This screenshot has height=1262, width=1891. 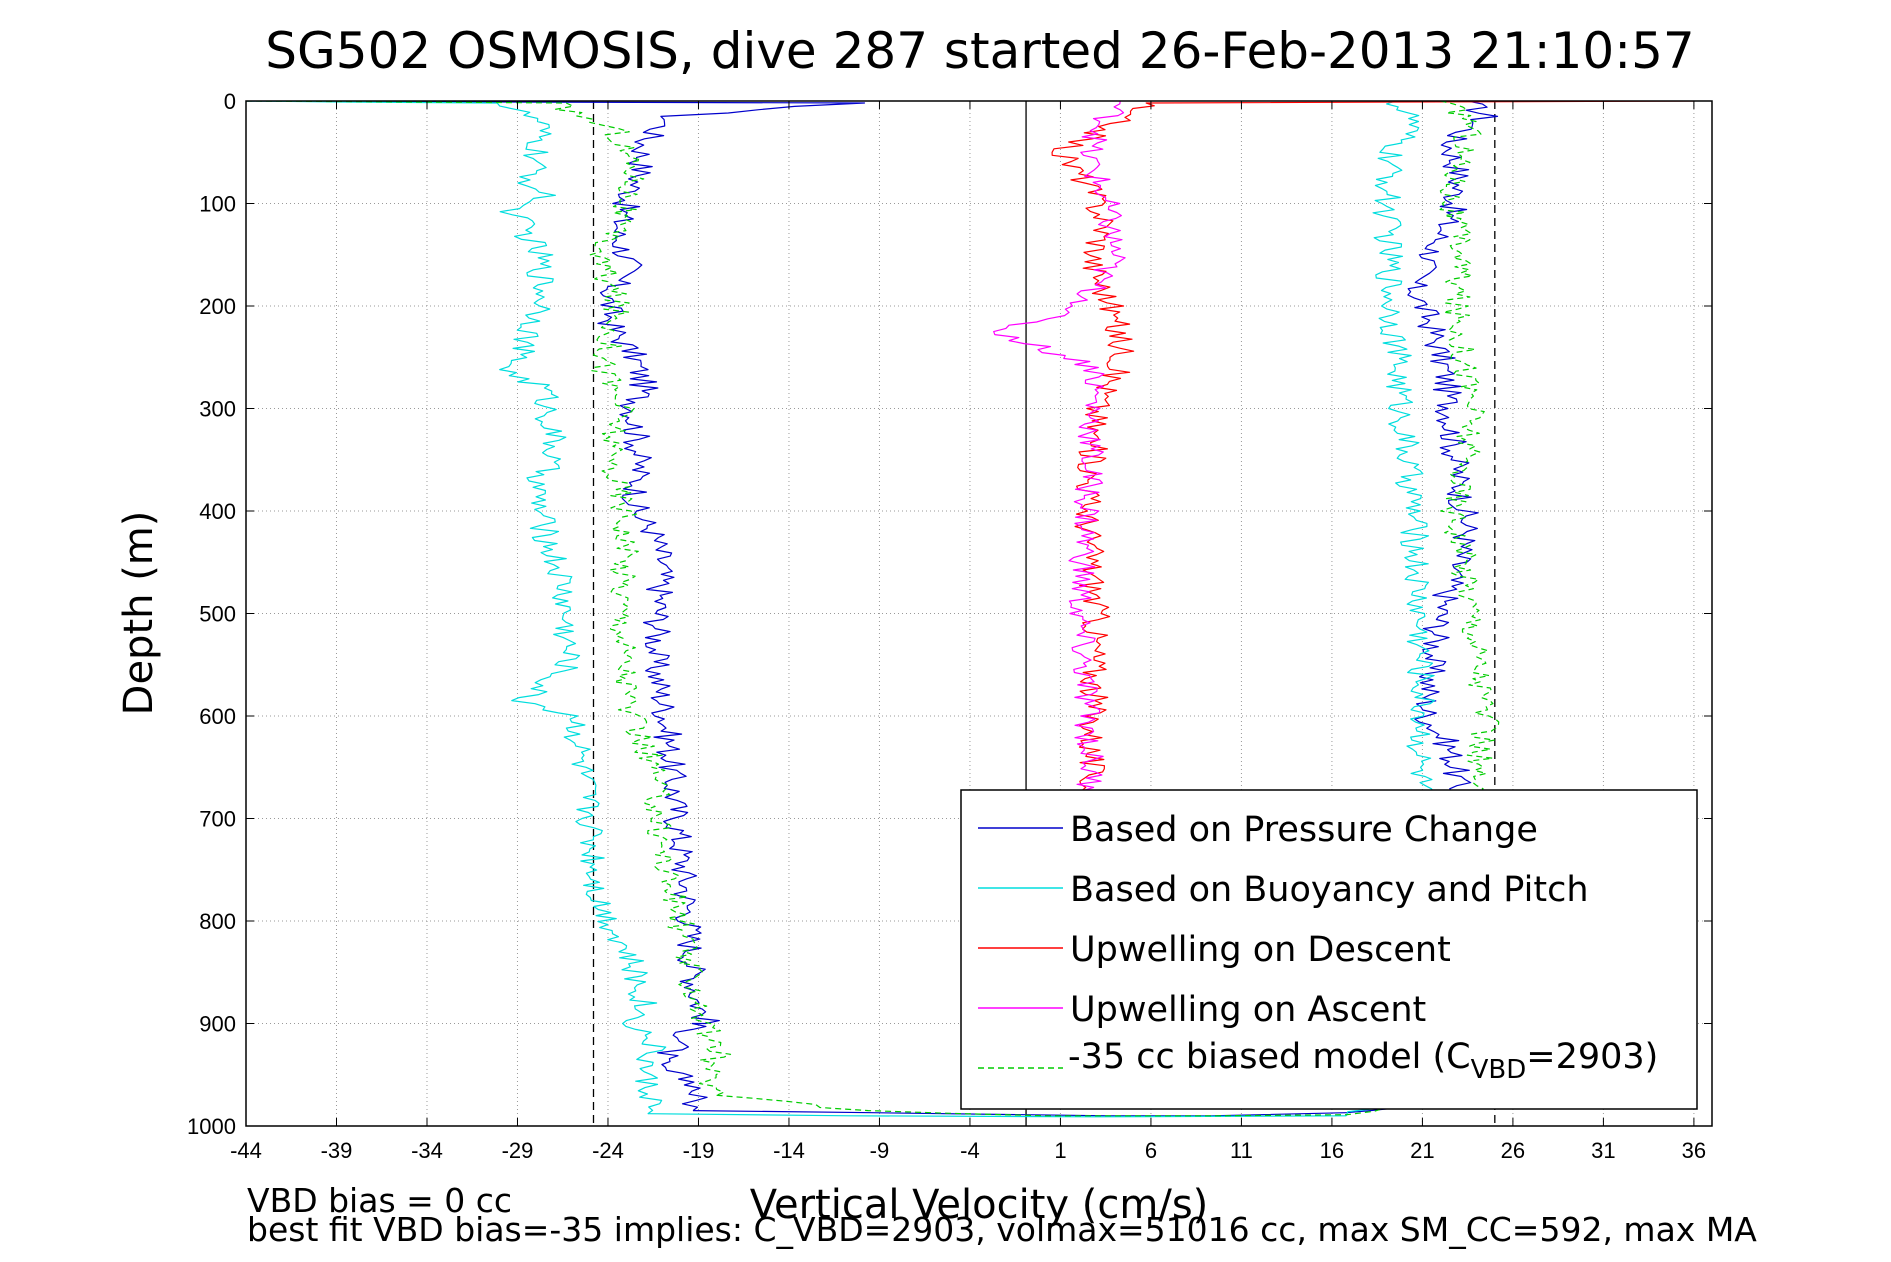 I want to click on legend-label-upwelling-ascent: Upwelling on Ascent, so click(x=1248, y=1010).